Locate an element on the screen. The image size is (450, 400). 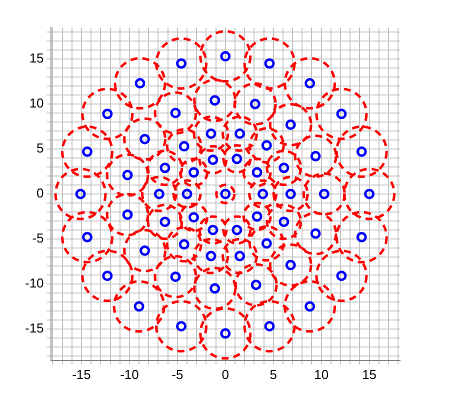
y-tick-label: 5 is located at coordinates (40, 148).